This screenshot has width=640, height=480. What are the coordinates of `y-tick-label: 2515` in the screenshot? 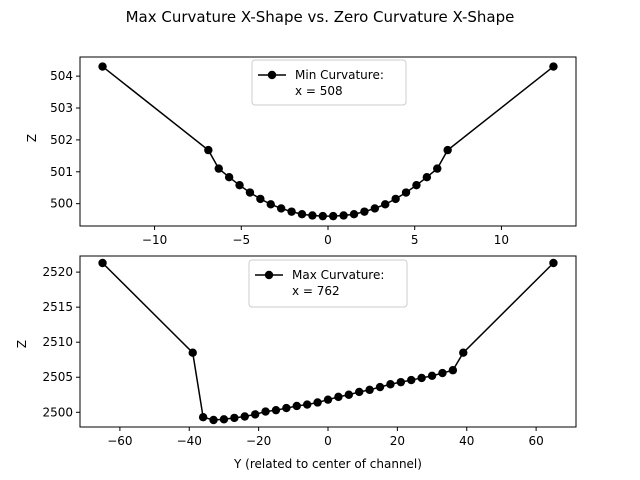 It's located at (57, 307).